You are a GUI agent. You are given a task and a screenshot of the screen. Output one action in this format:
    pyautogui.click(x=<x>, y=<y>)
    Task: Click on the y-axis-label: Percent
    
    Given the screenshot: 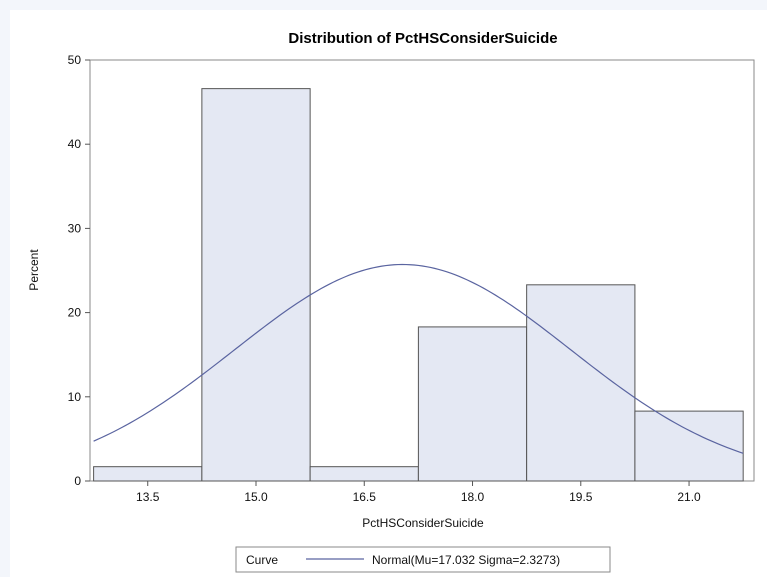 What is the action you would take?
    pyautogui.click(x=34, y=270)
    